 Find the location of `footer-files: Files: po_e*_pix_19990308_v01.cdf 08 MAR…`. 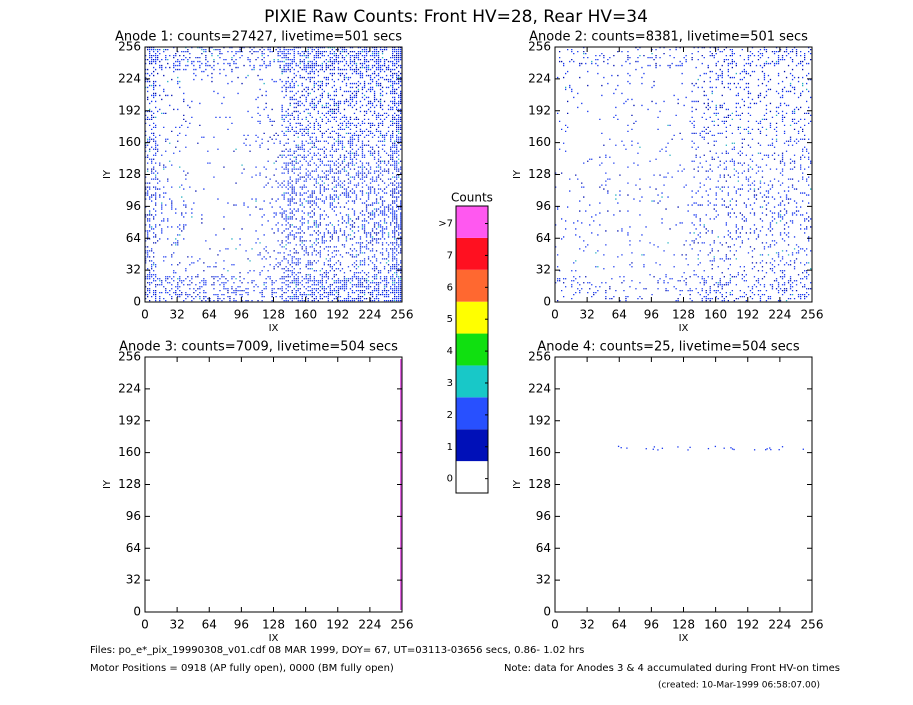

footer-files: Files: po_e*_pix_19990308_v01.cdf 08 MAR… is located at coordinates (337, 650).